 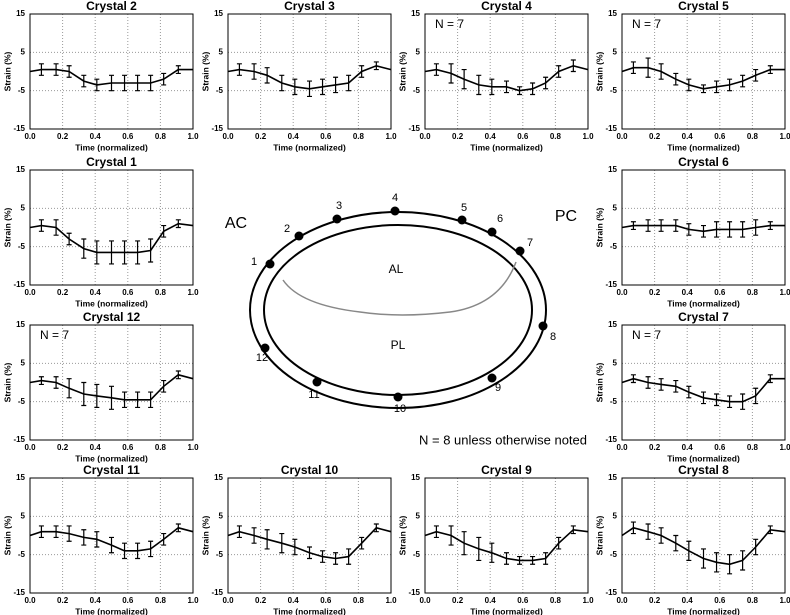 What do you see at coordinates (553, 337) in the screenshot?
I see `crystal-label: 8` at bounding box center [553, 337].